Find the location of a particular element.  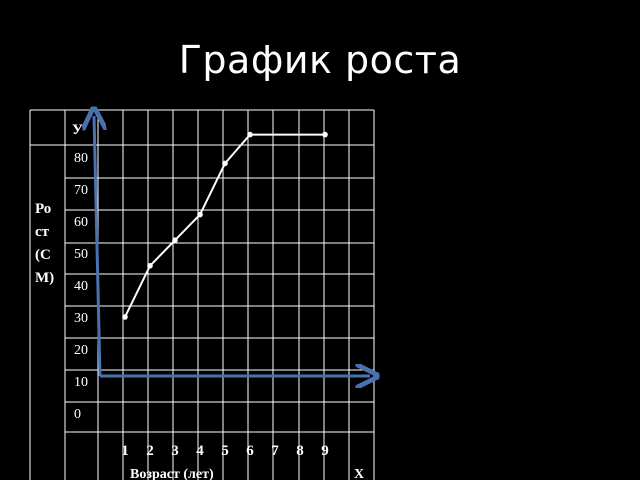

x-tick-label: 6 is located at coordinates (250, 451).